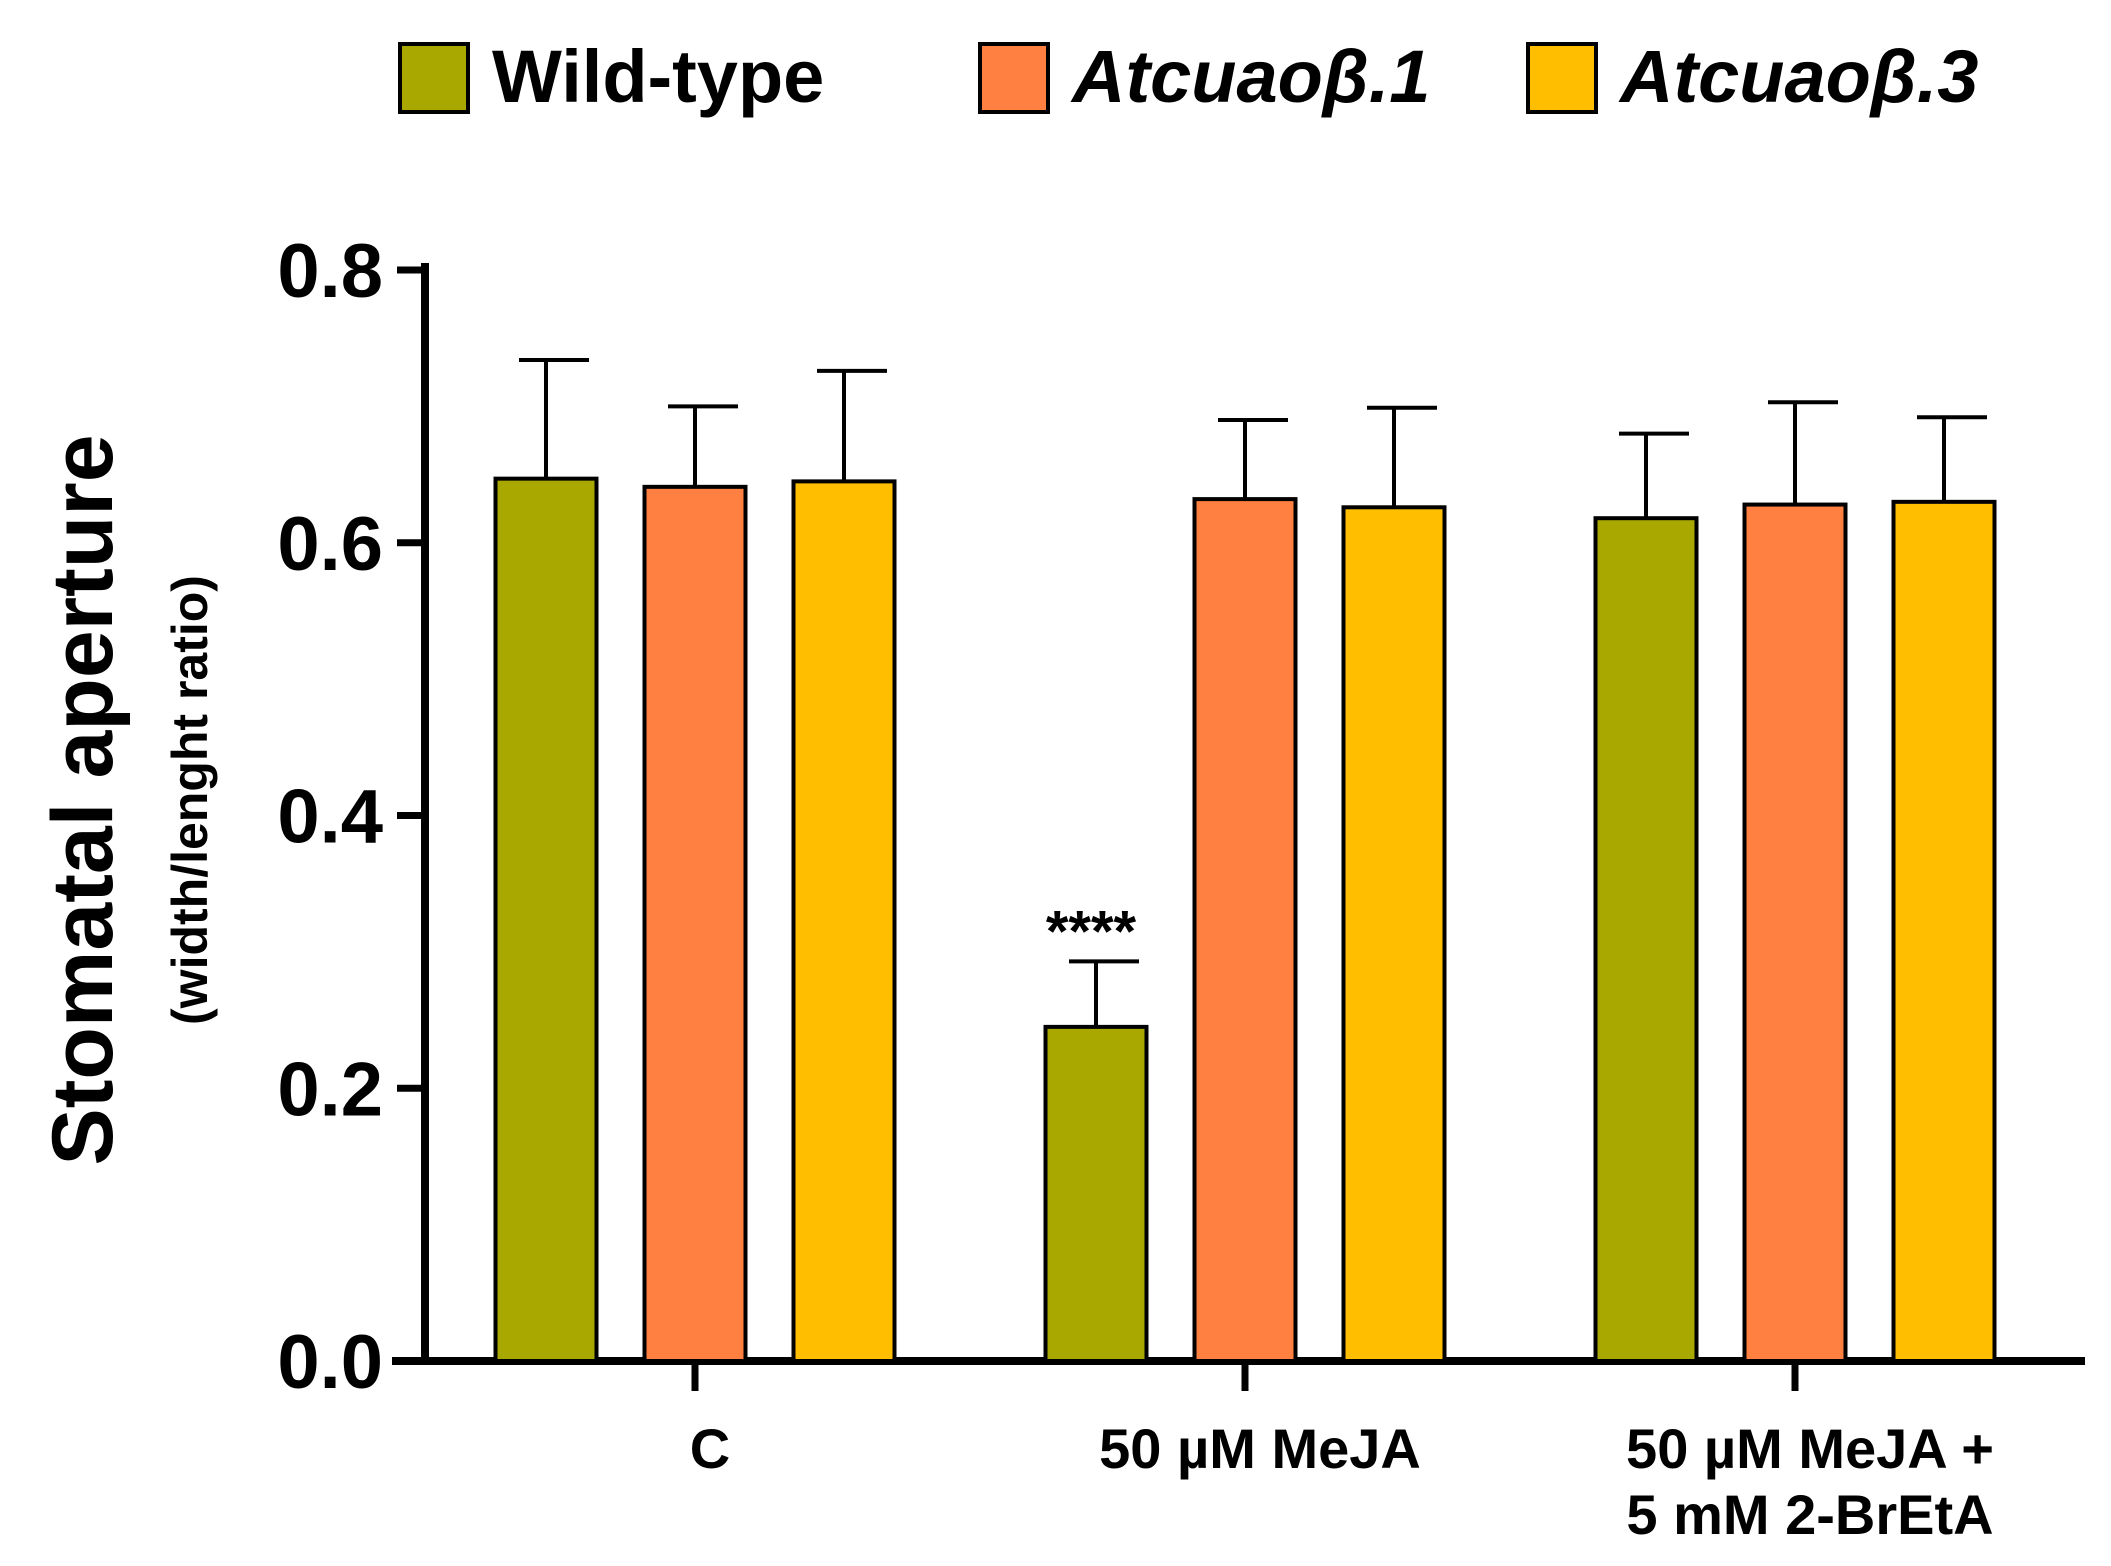 Image resolution: width=2111 pixels, height=1566 pixels. Describe the element at coordinates (330, 1089) in the screenshot. I see `y-tick-label: 0.2` at that location.